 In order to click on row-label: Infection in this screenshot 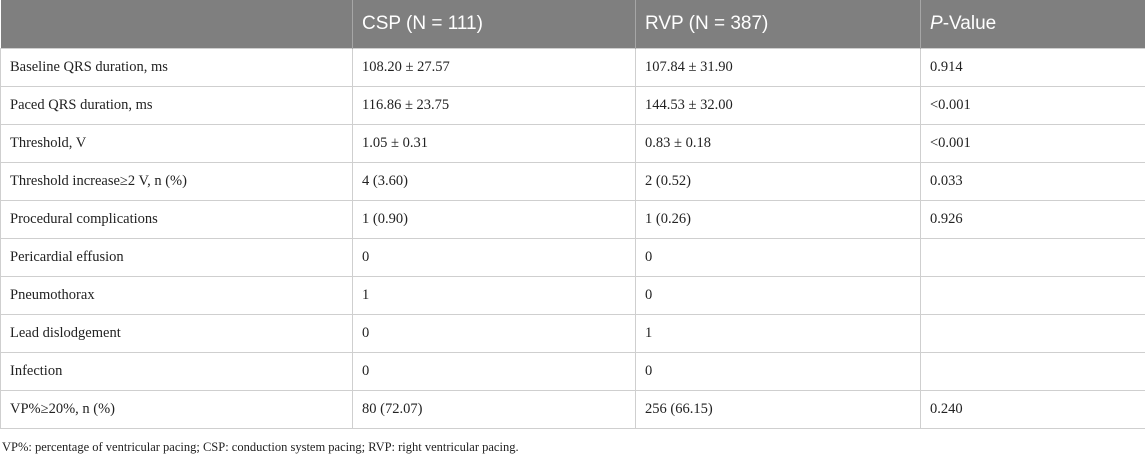, I will do `click(176, 371)`.